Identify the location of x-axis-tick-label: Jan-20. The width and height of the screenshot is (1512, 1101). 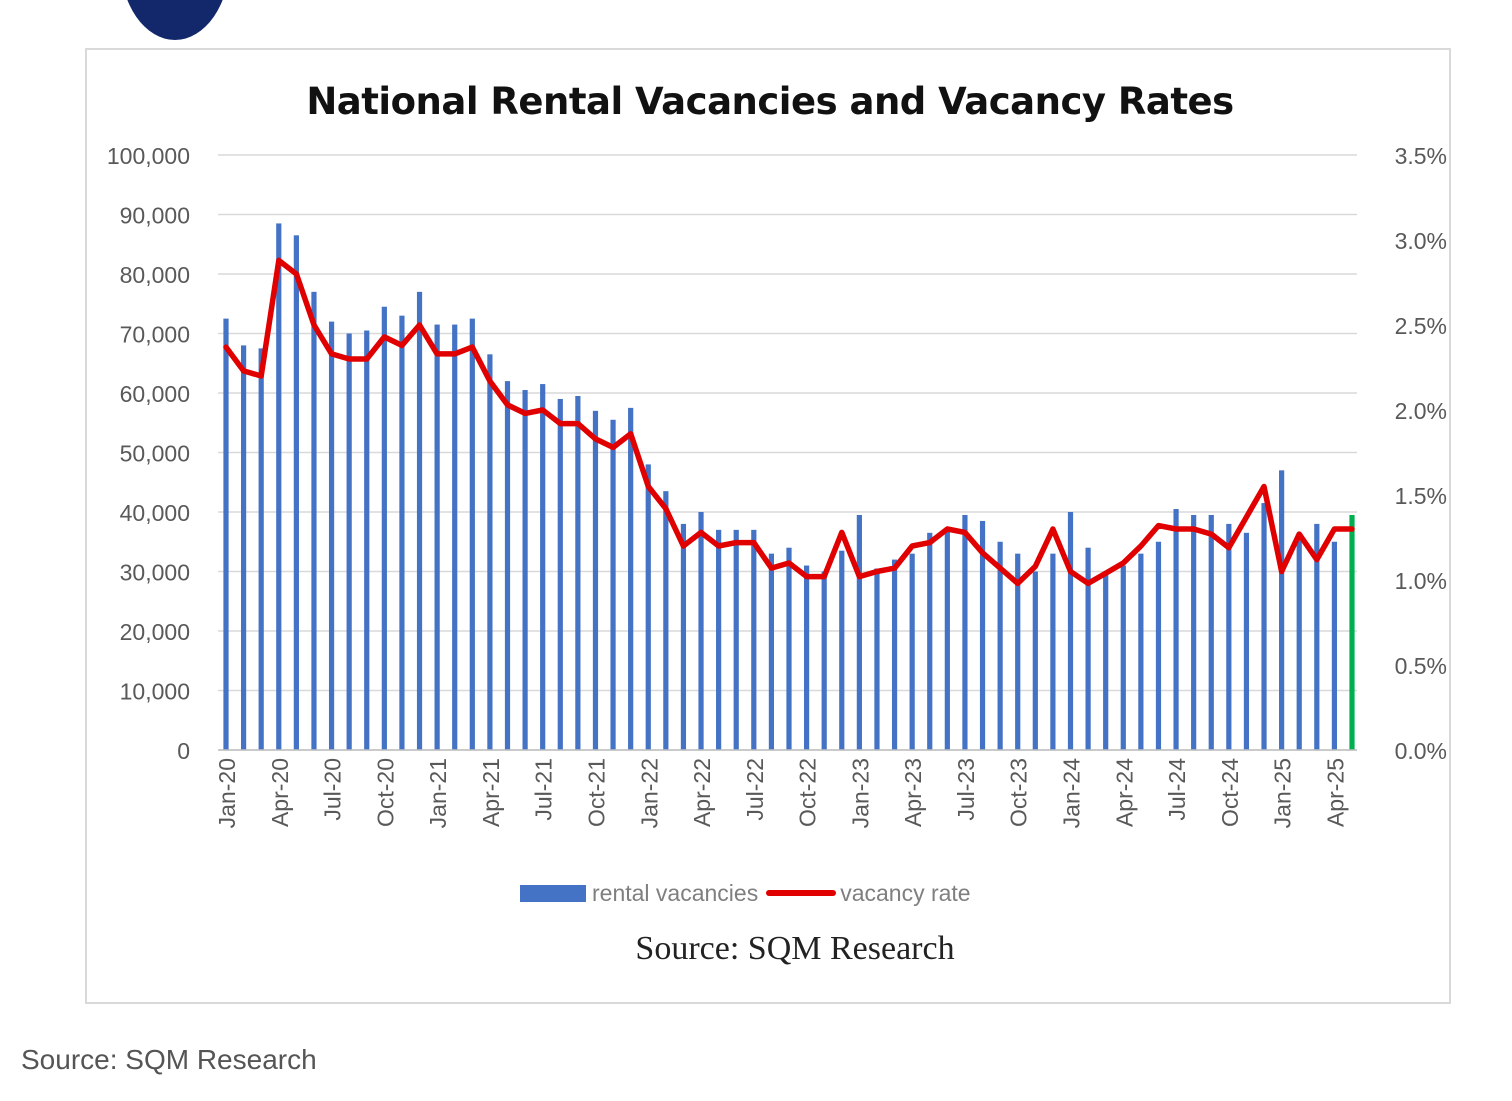
(227, 793).